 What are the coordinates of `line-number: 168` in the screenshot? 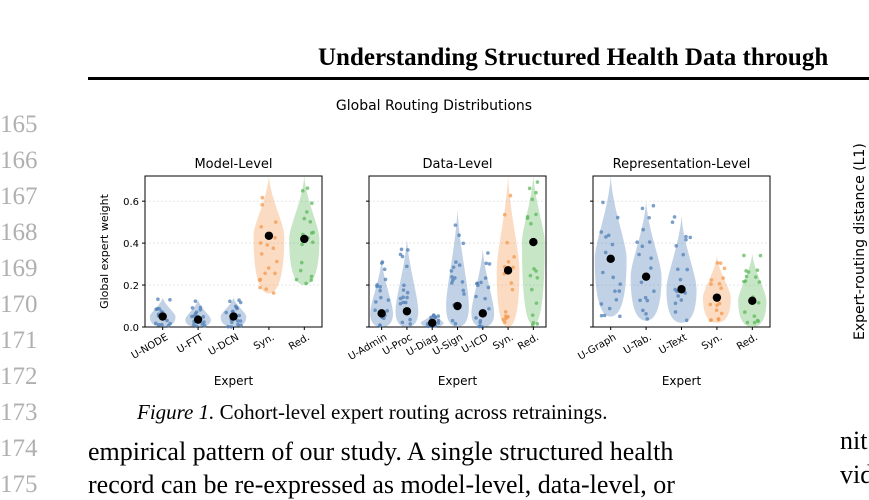 It's located at (19, 232).